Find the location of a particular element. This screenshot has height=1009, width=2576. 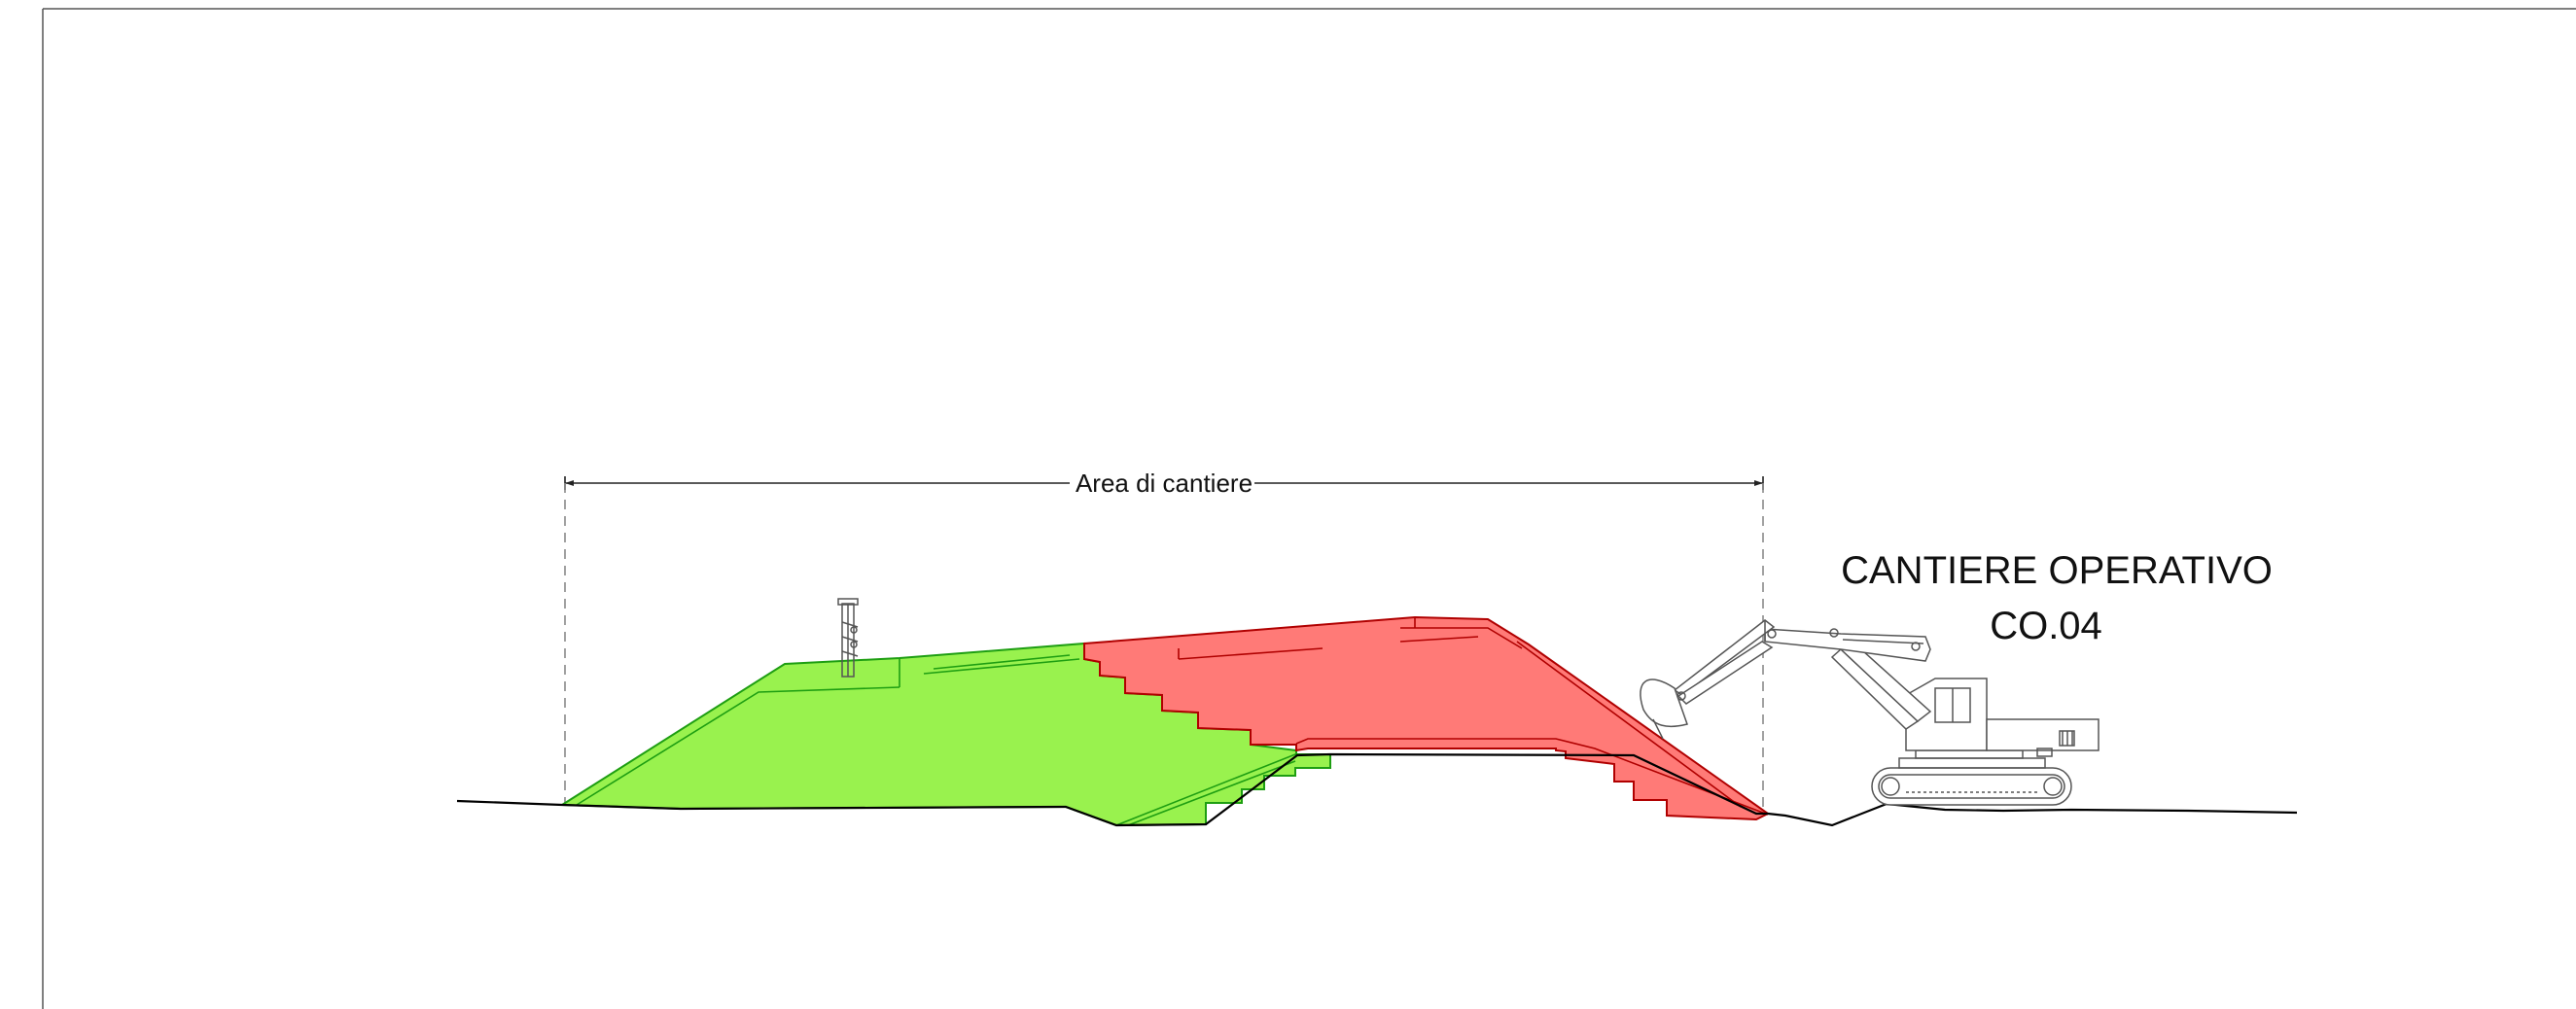

site-title-block: CANTIERE OPERATIVO CO.04 is located at coordinates (2057, 598).